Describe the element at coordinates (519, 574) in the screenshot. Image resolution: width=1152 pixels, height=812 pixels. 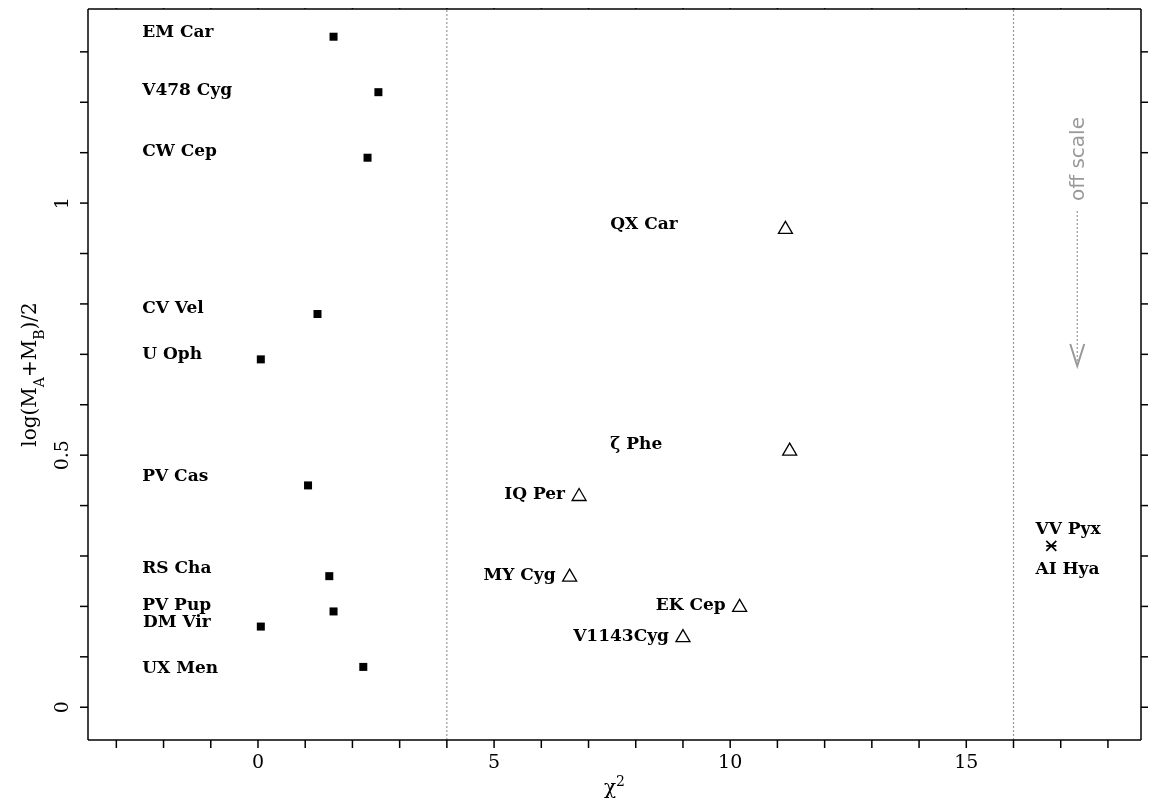
I see `annotation: MY Cyg` at that location.